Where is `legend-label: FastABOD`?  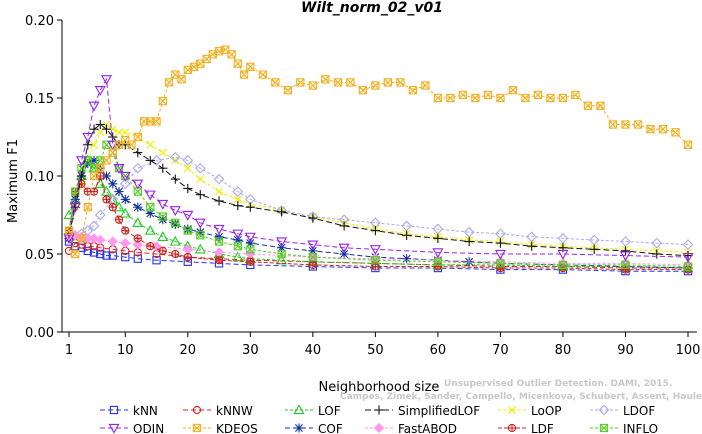
legend-label: FastABOD is located at coordinates (427, 428).